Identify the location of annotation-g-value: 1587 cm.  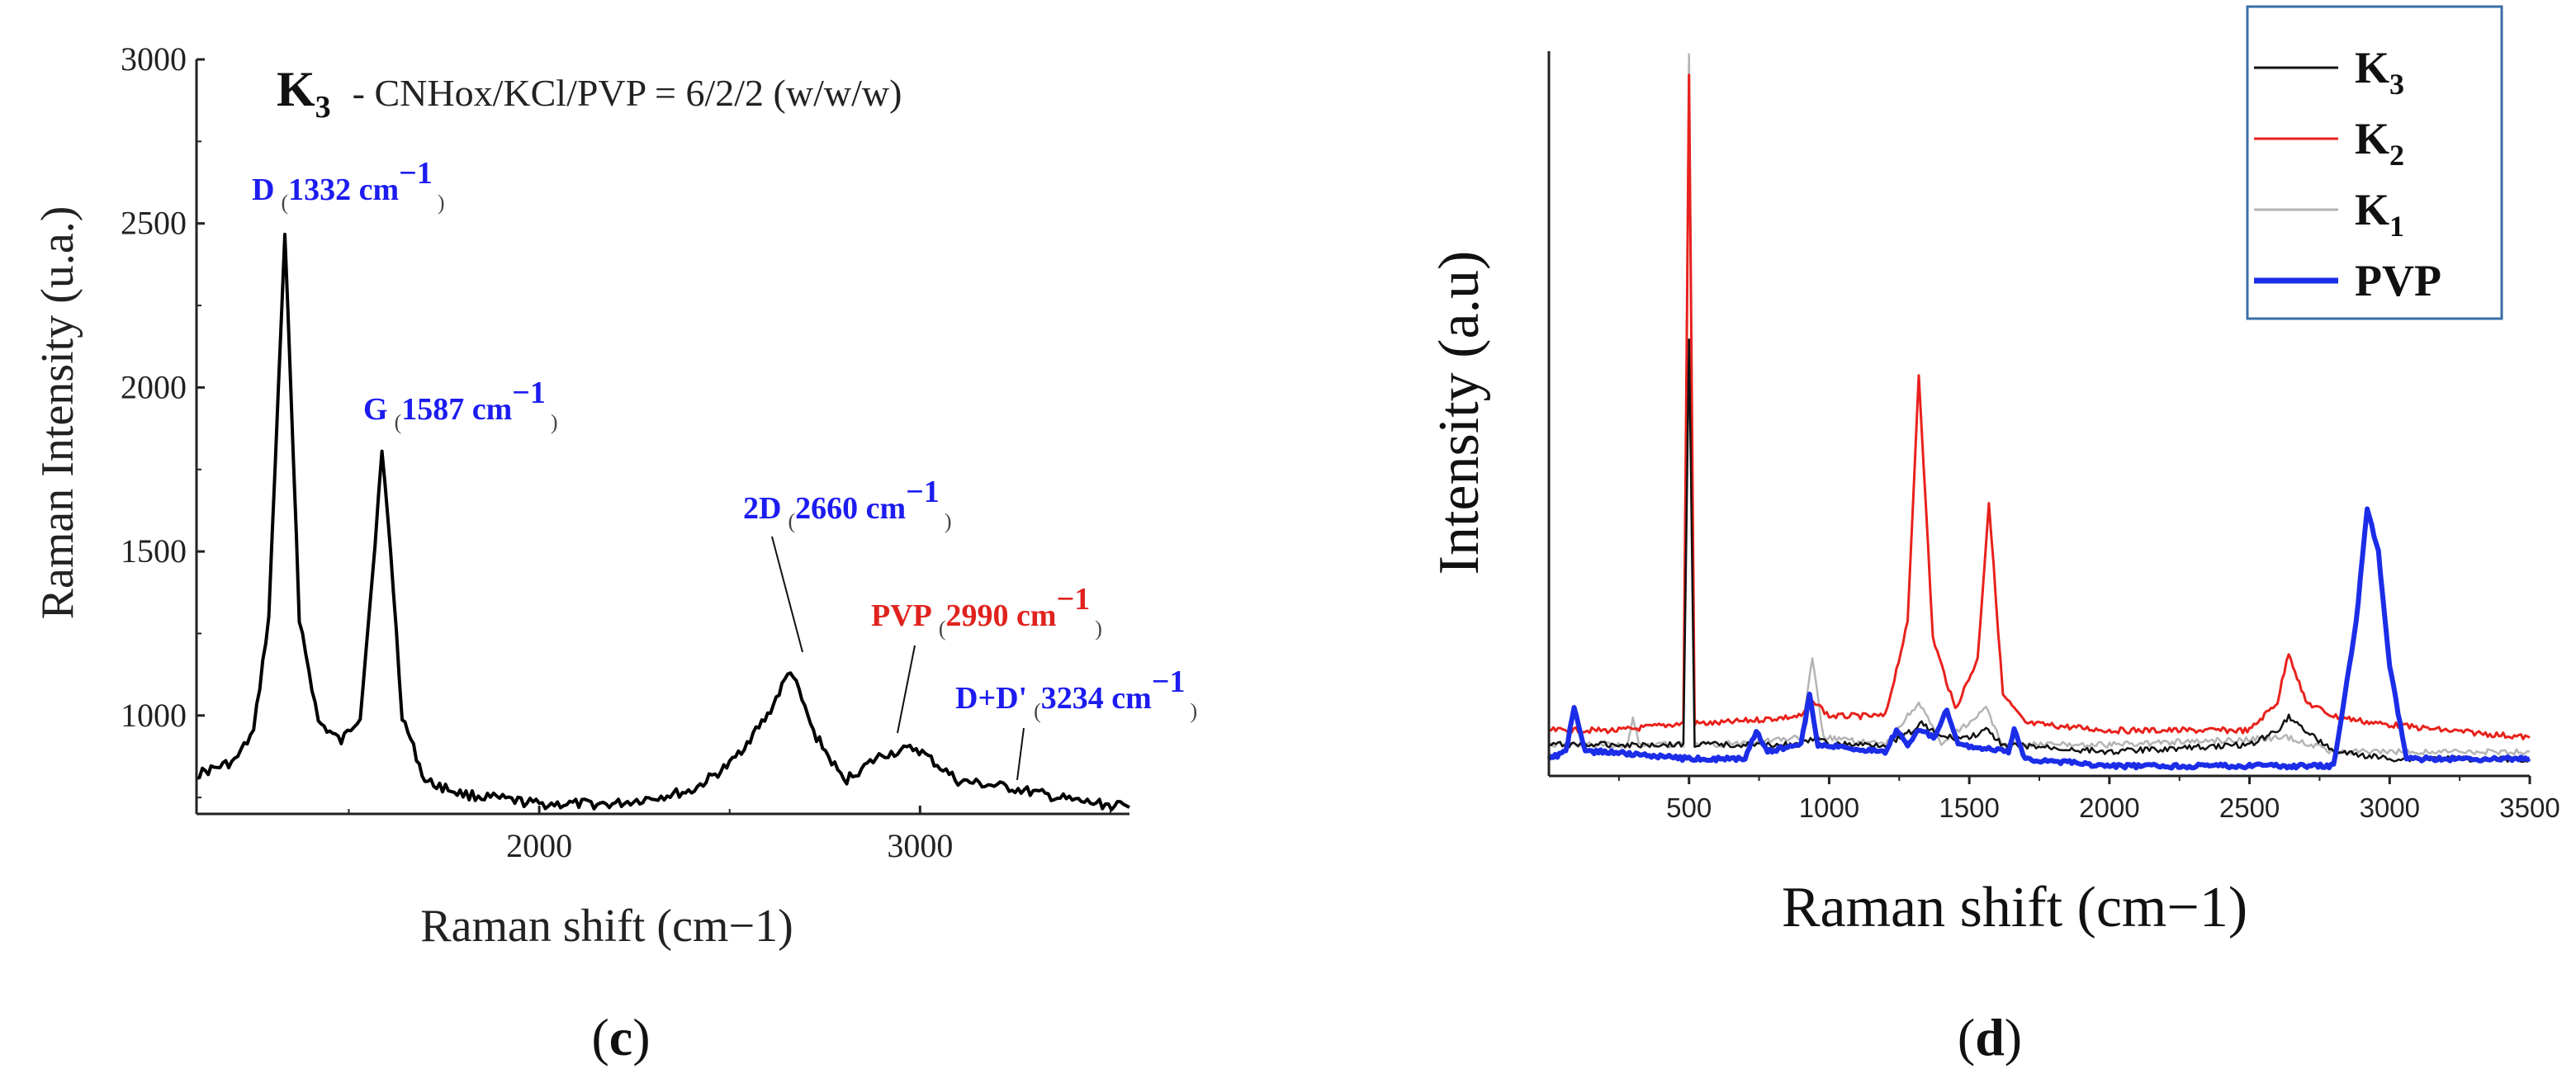
(456, 409).